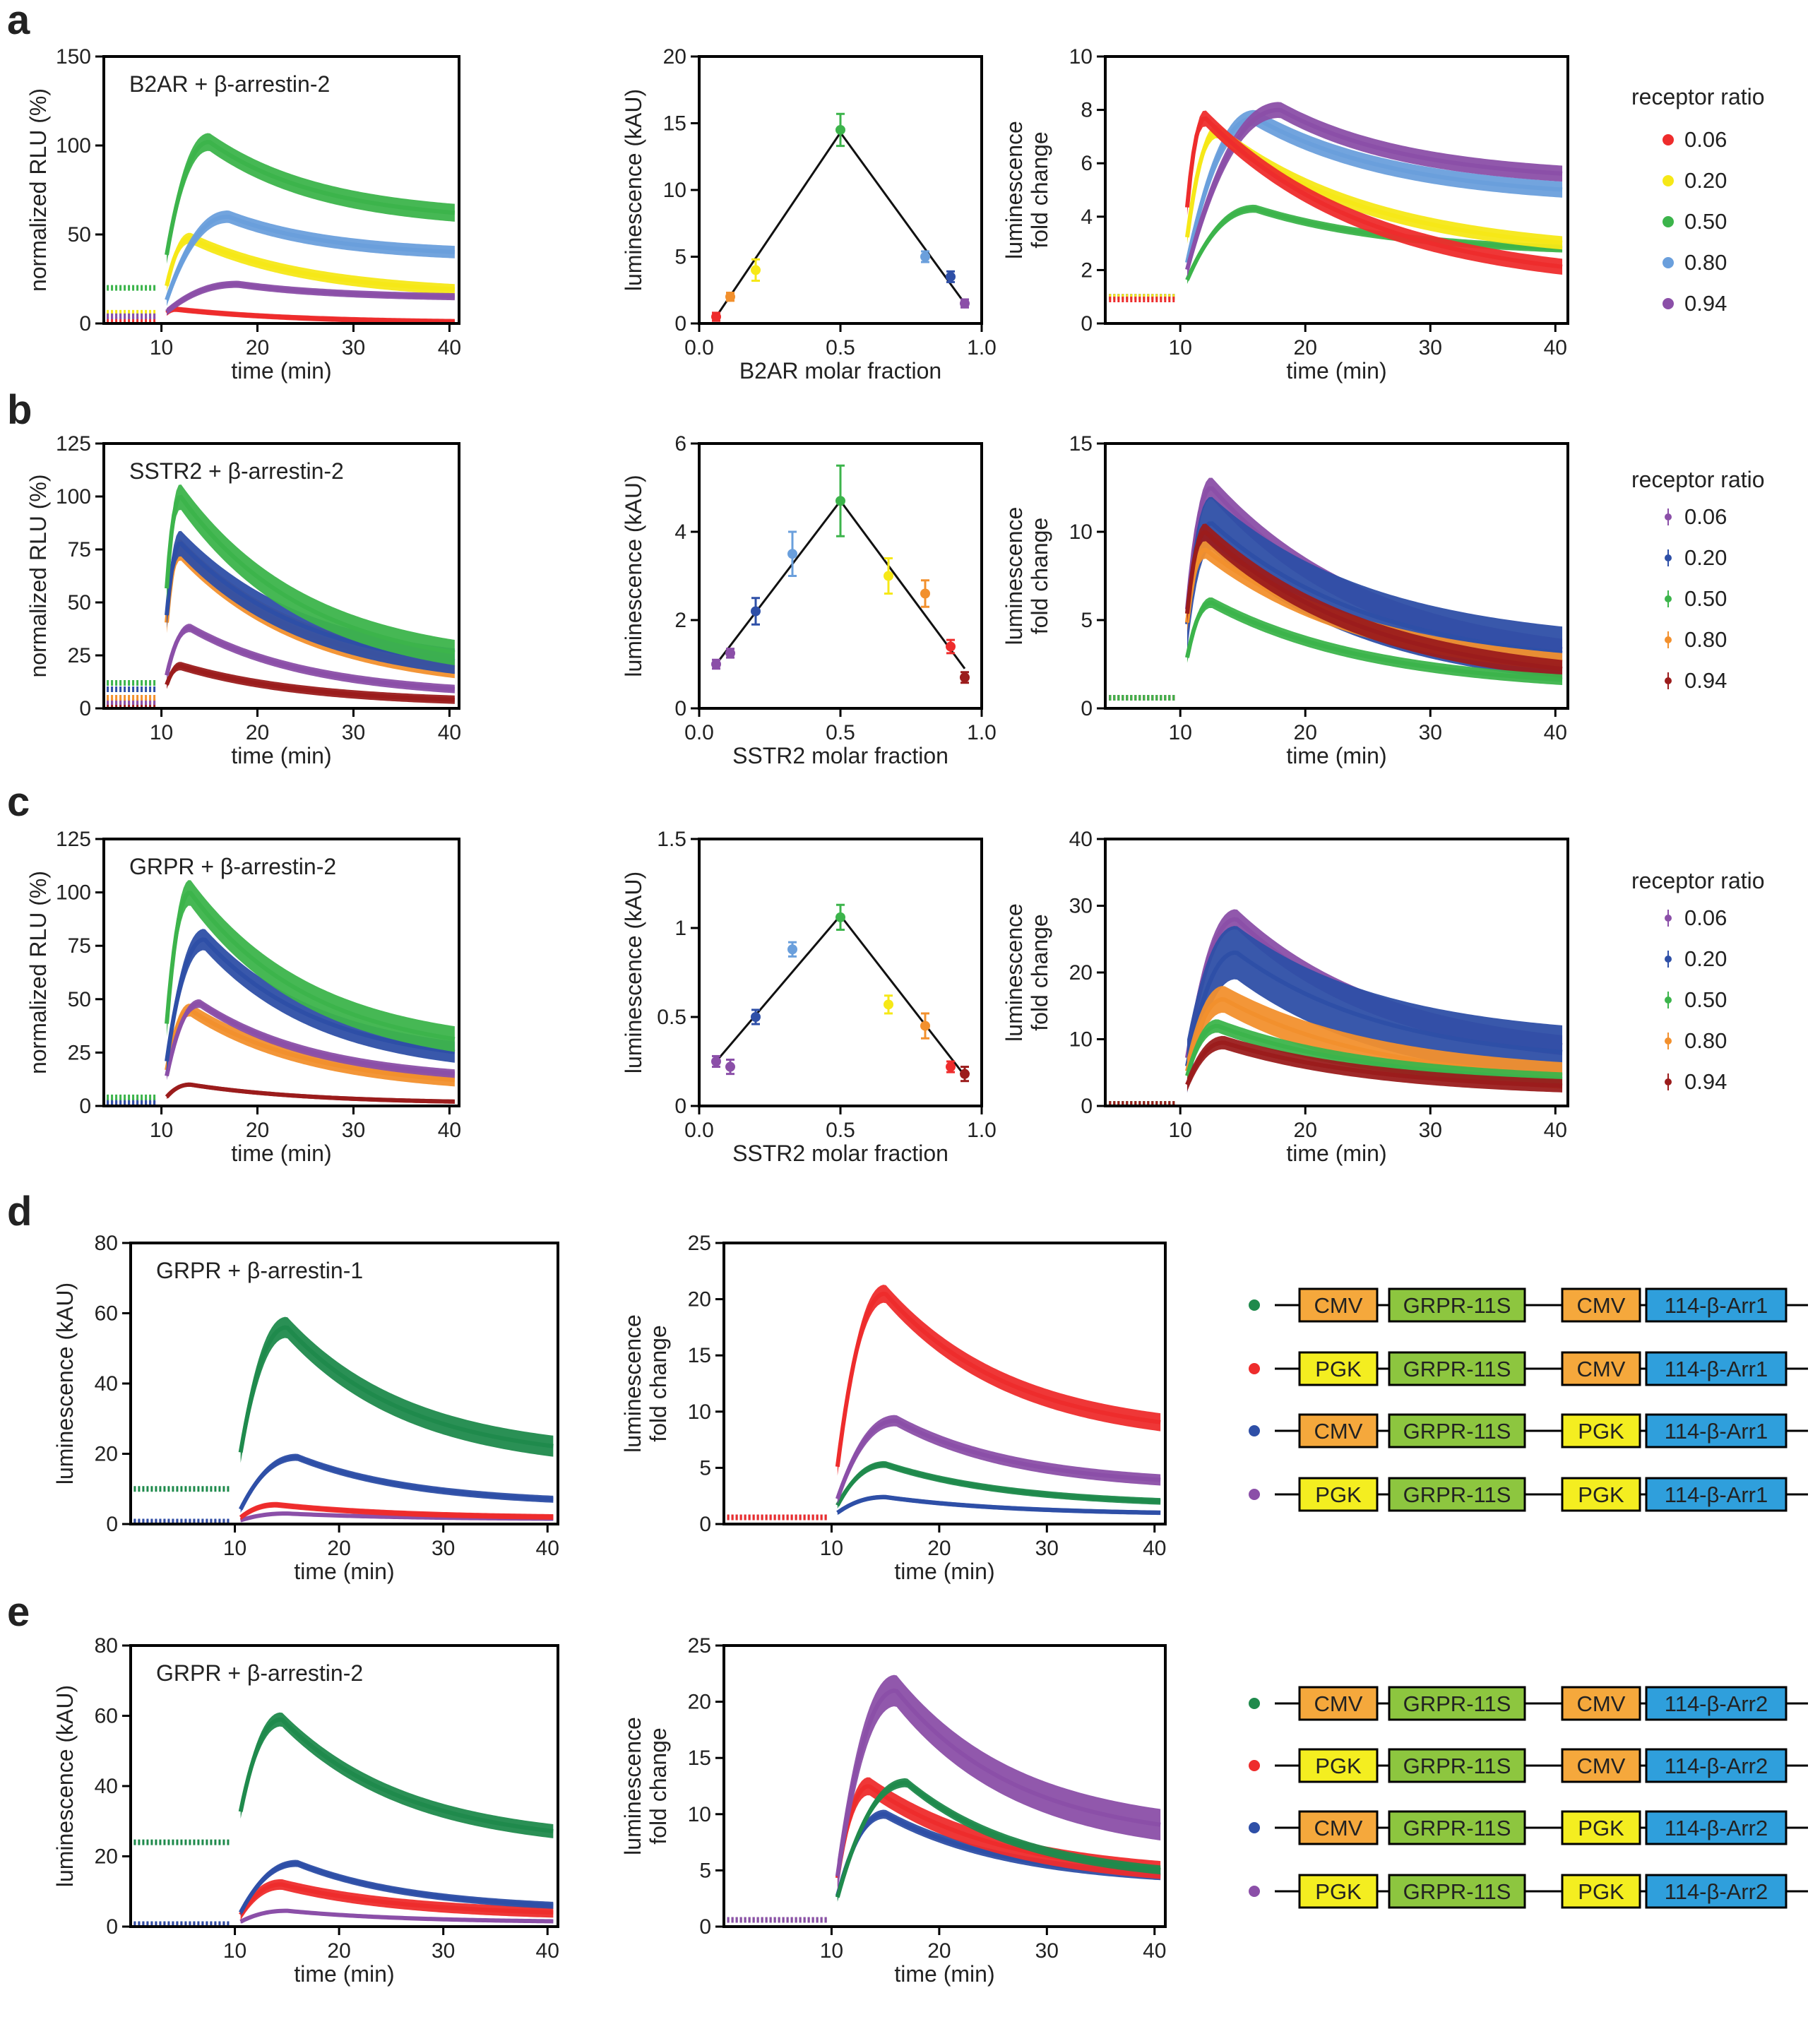  I want to click on y-tick-label: 8, so click(1087, 110).